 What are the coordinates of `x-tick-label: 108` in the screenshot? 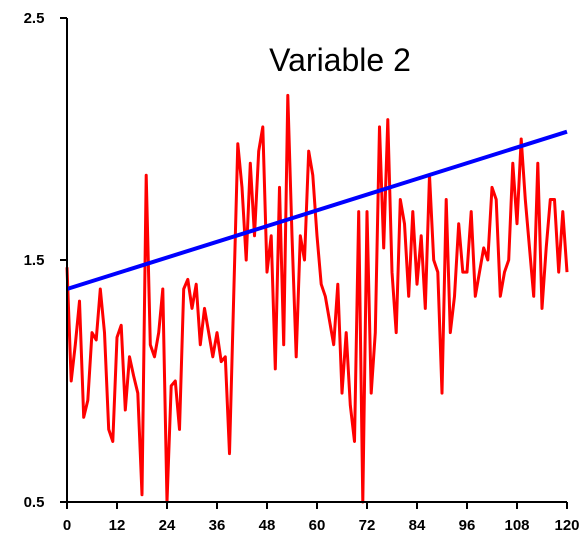 It's located at (516, 525).